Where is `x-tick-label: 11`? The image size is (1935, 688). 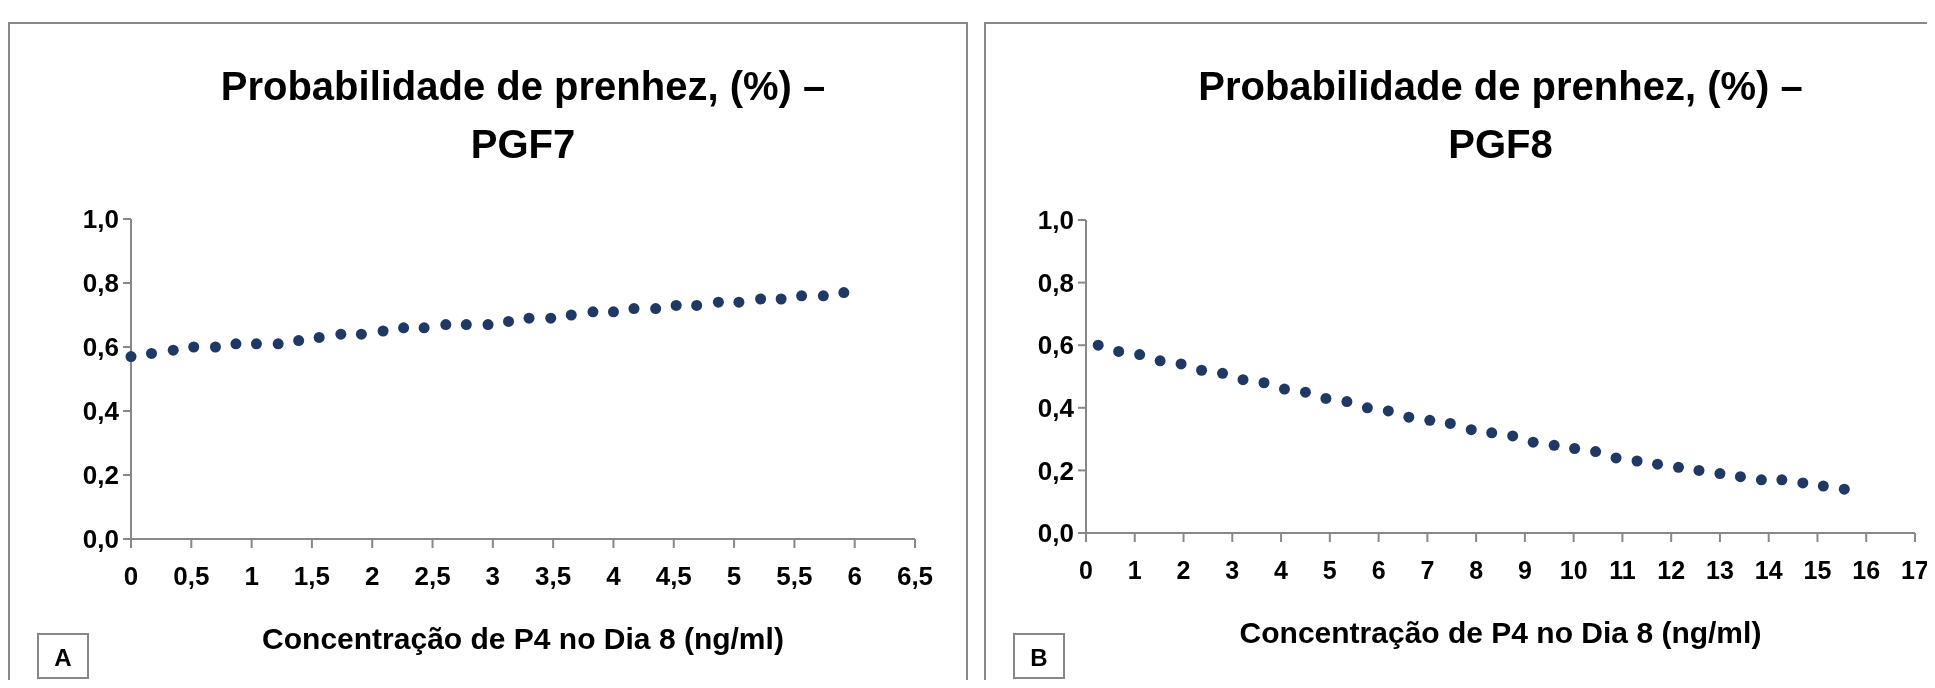 x-tick-label: 11 is located at coordinates (1622, 570).